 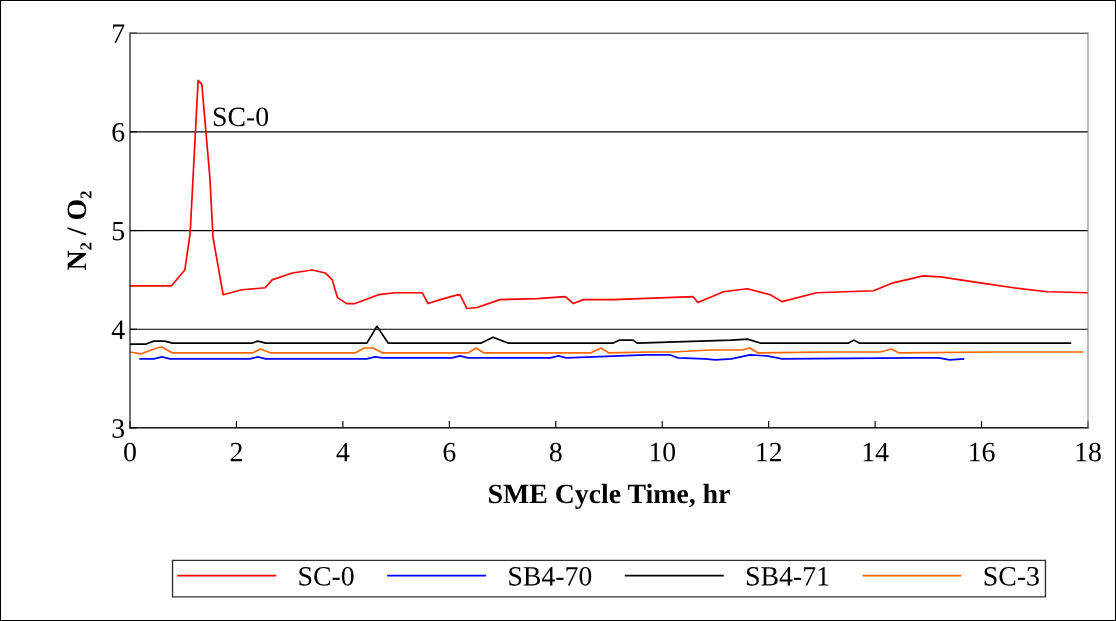 I want to click on legend-label: SB4-70, so click(x=550, y=576).